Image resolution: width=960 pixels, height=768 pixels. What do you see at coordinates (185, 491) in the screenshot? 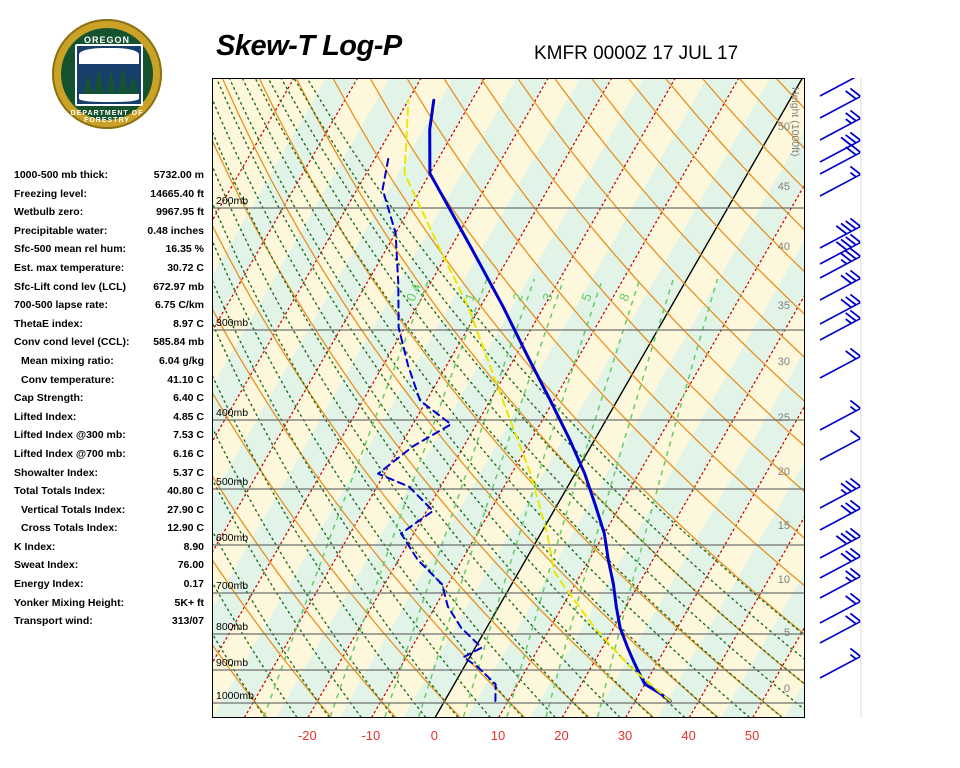
I see `stat-value: 40.80 C` at bounding box center [185, 491].